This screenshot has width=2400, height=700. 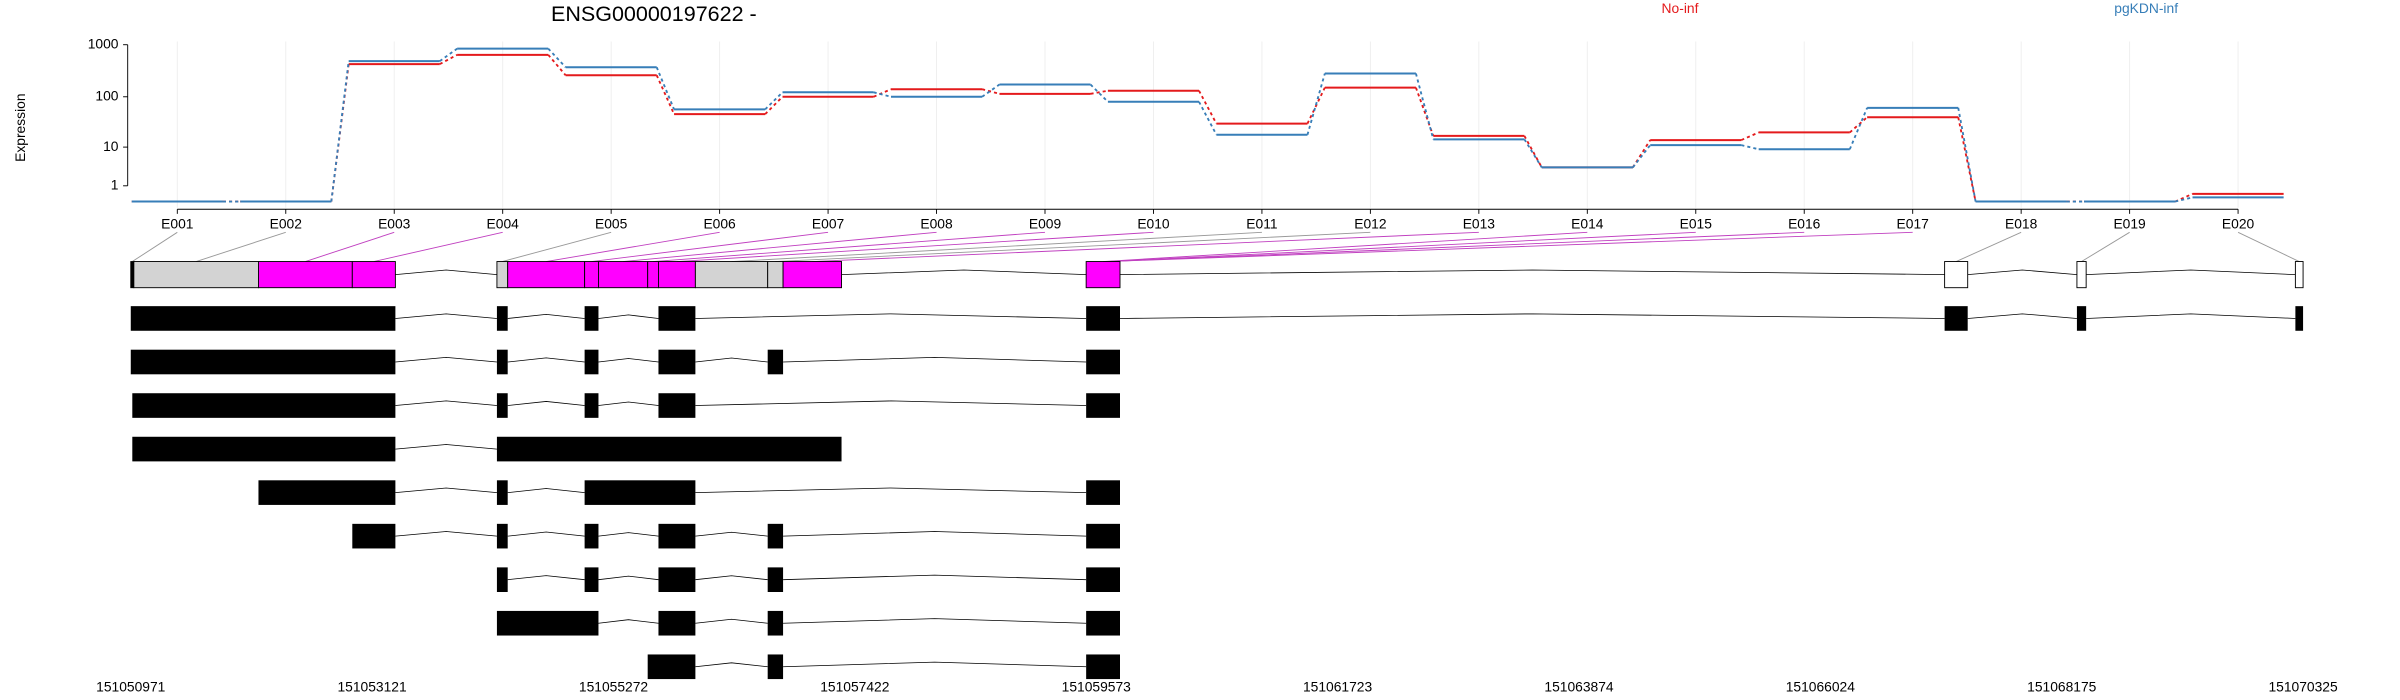 What do you see at coordinates (2238, 223) in the screenshot?
I see `x-tick-label: E020` at bounding box center [2238, 223].